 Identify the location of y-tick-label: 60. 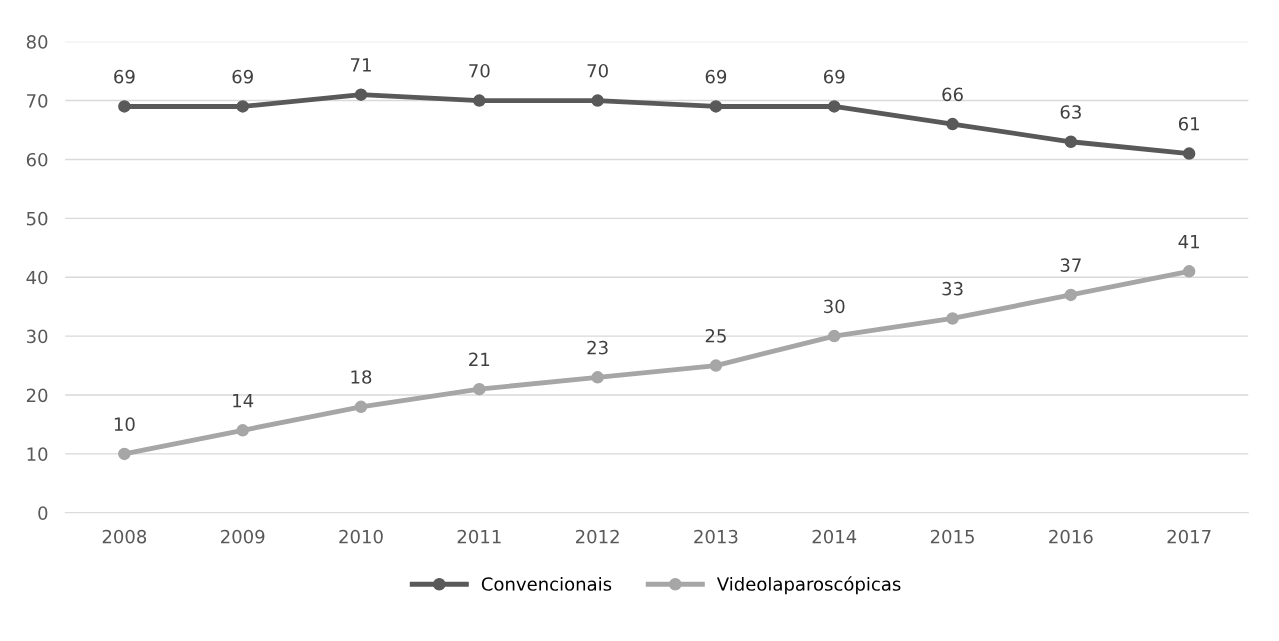
(37, 159).